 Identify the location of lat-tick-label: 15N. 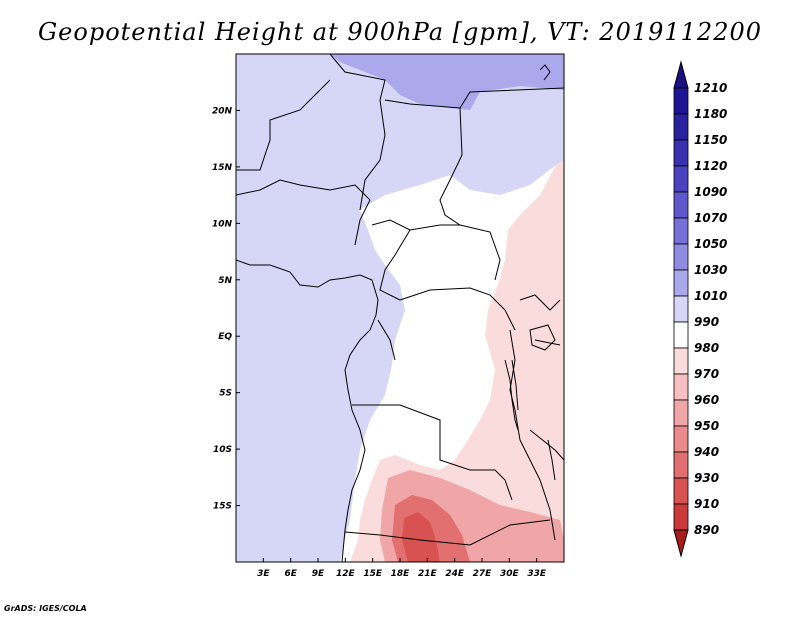
(222, 168).